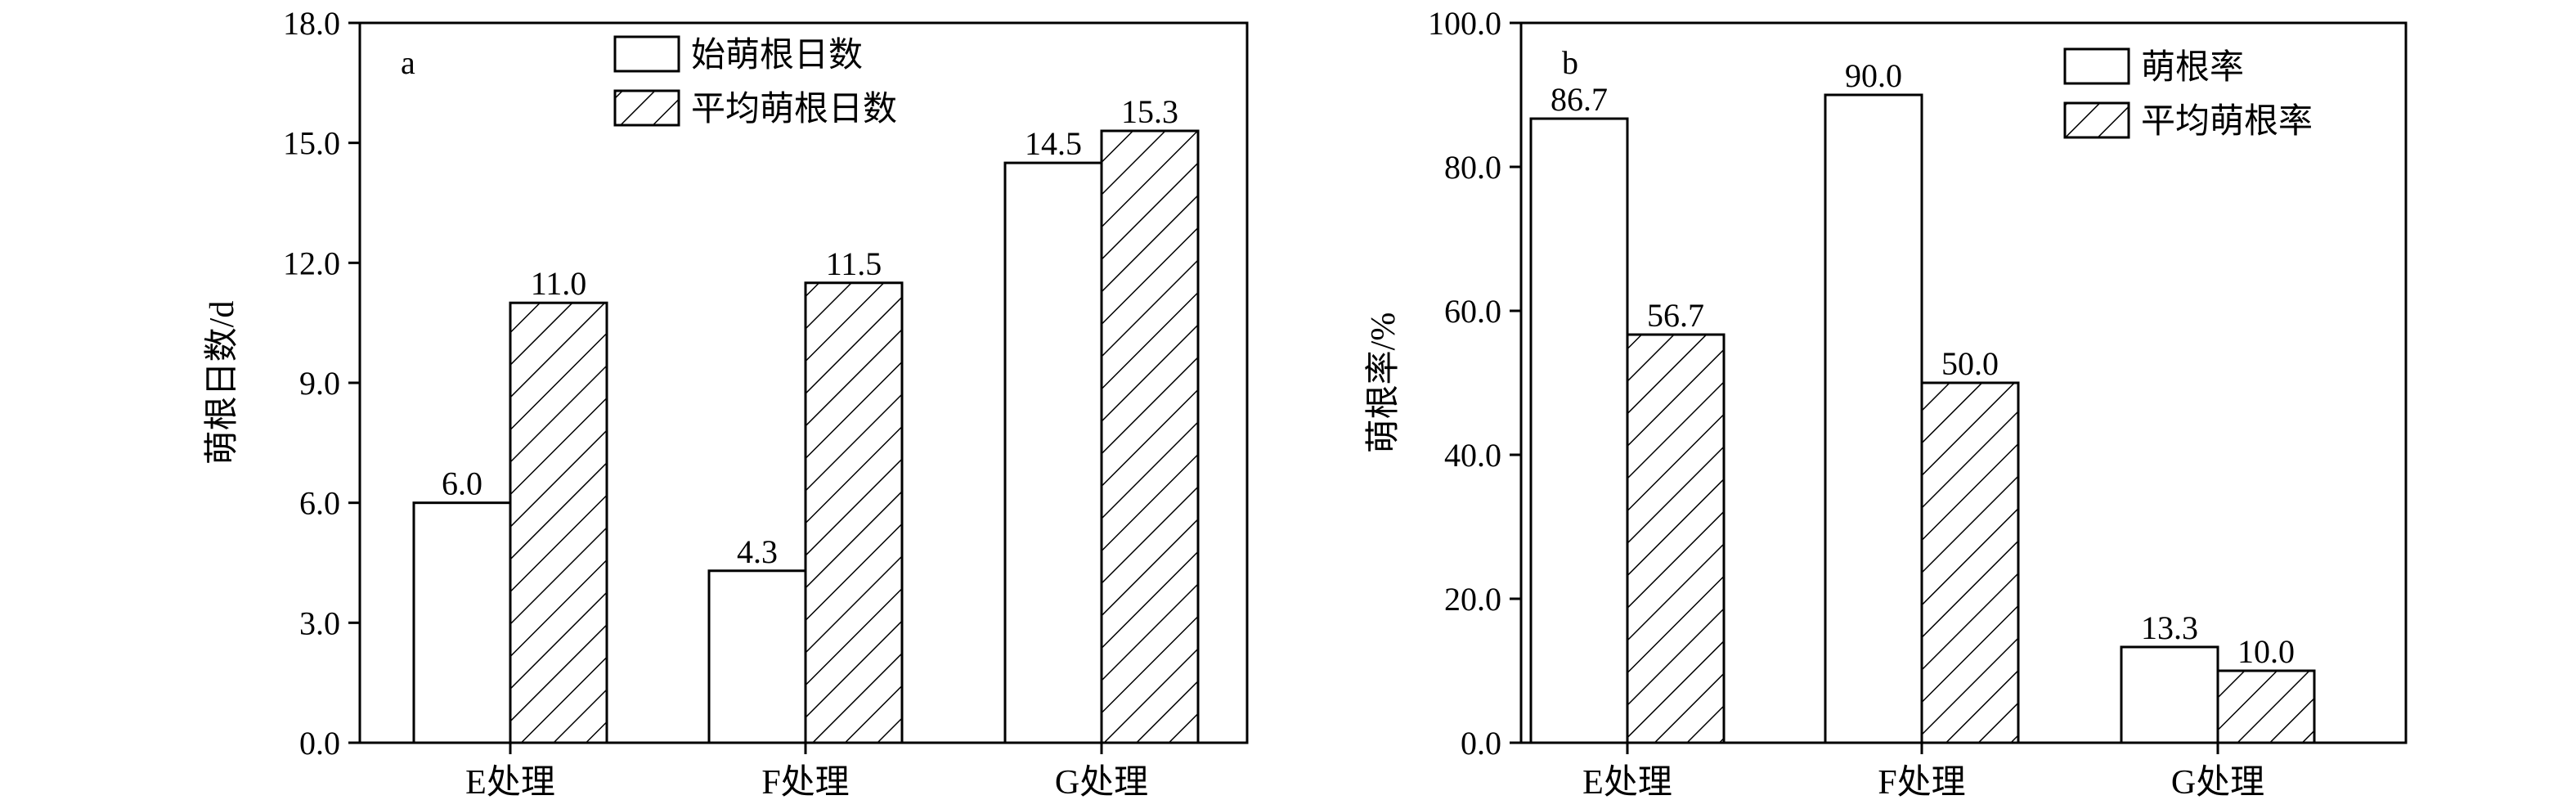 This screenshot has height=809, width=2576. I want to click on y-tick-label: 20.0, so click(1472, 599).